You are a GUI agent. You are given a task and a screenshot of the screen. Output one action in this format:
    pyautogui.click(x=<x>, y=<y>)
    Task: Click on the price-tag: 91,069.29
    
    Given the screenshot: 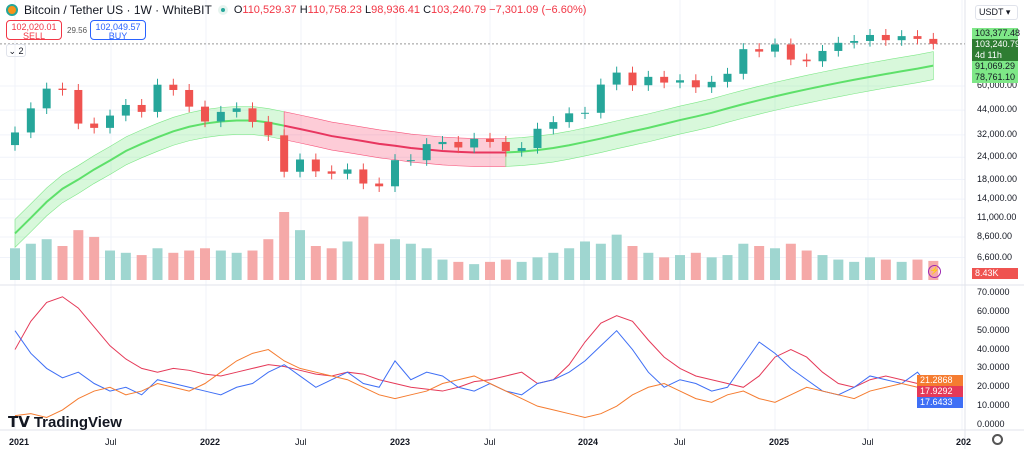 What is the action you would take?
    pyautogui.click(x=995, y=66)
    